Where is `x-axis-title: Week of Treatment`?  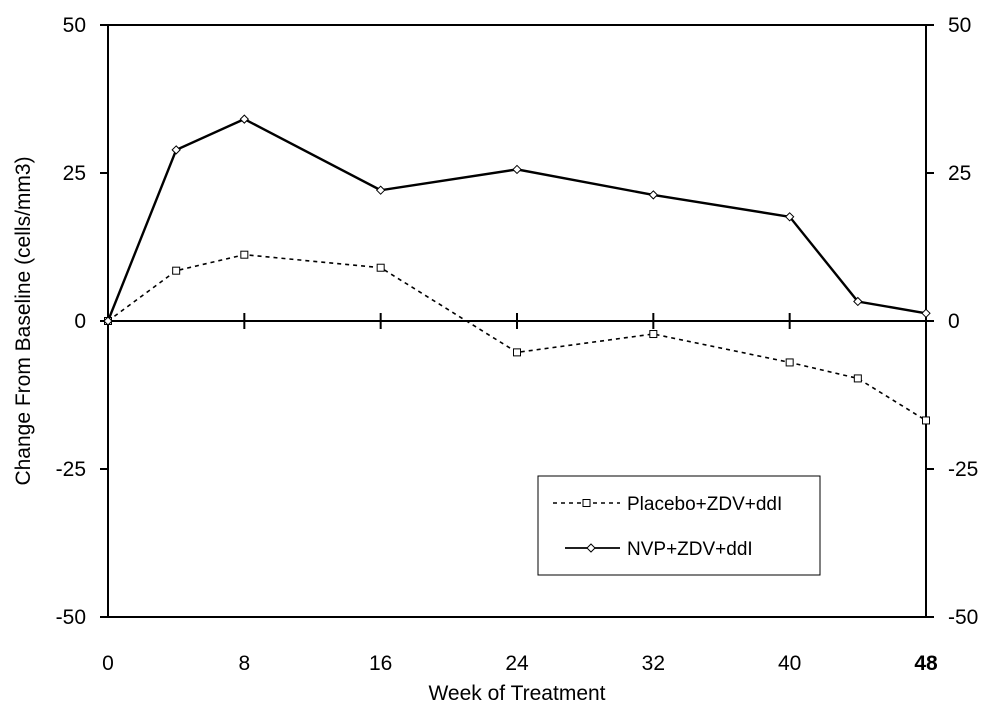
x-axis-title: Week of Treatment is located at coordinates (516, 693).